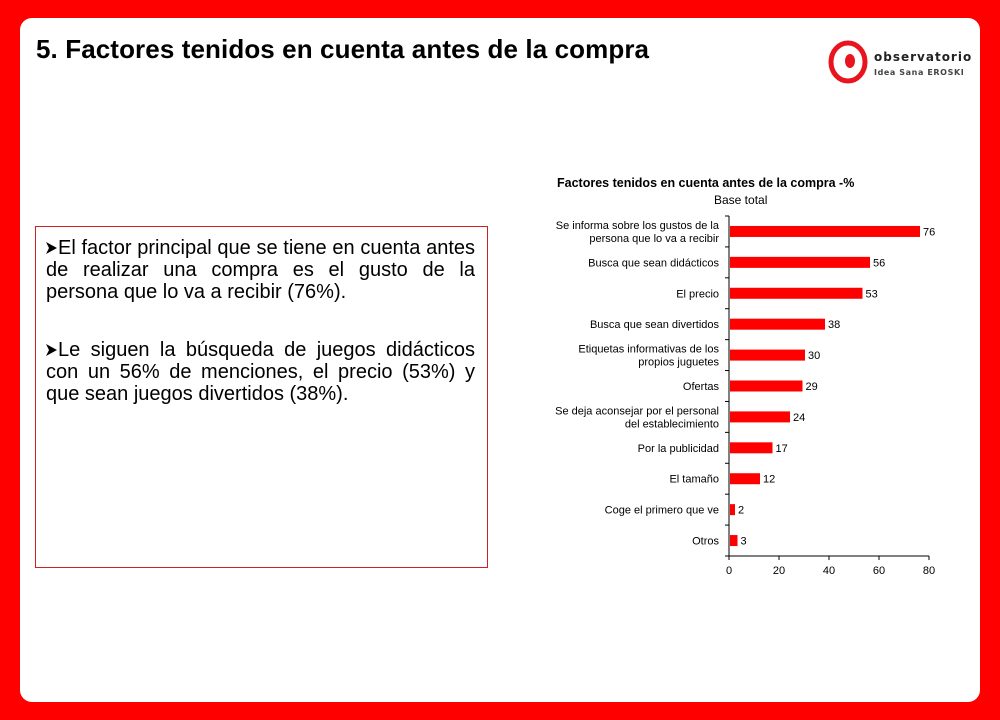 The width and height of the screenshot is (1000, 720). I want to click on category-label: Por la publicidad, so click(678, 449).